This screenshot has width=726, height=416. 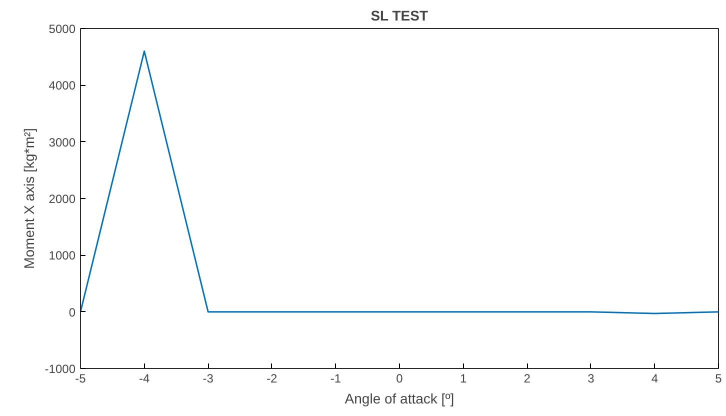 I want to click on chart-title: SL TEST, so click(x=399, y=16).